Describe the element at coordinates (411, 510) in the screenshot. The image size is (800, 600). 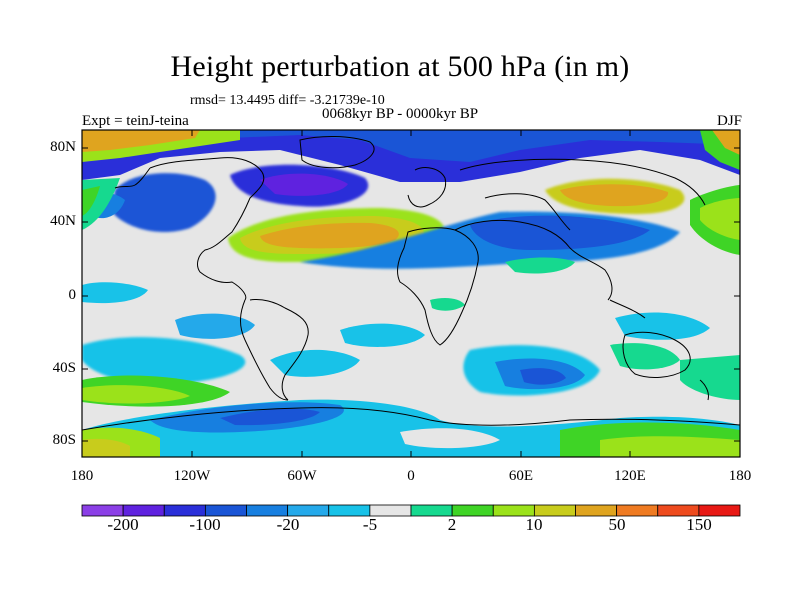
I see `colorbar` at that location.